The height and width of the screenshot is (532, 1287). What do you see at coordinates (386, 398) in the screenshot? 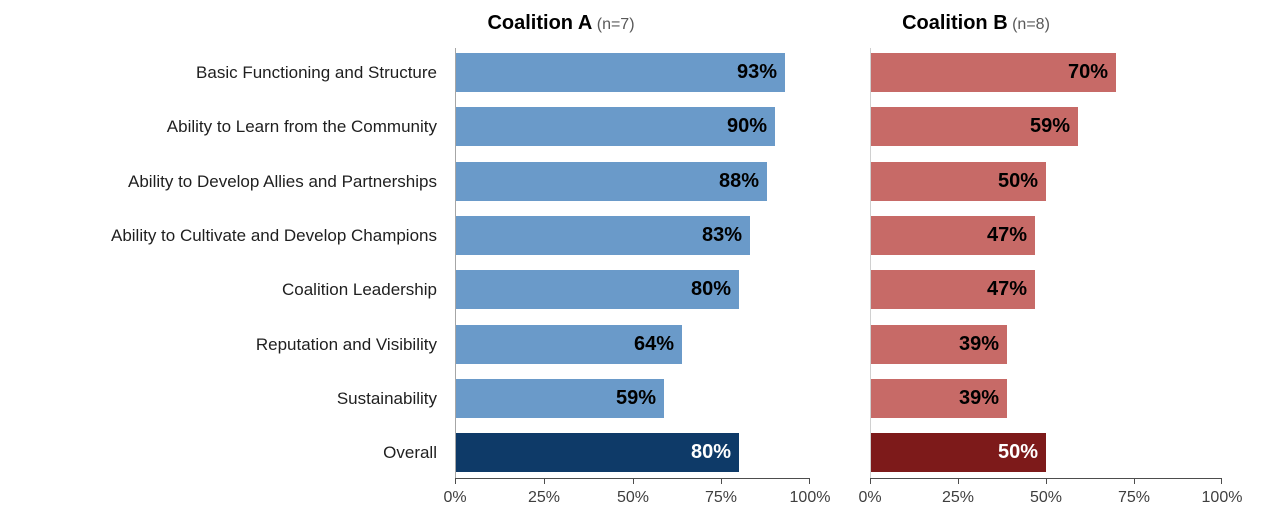
I see `category-label: Sustainability` at bounding box center [386, 398].